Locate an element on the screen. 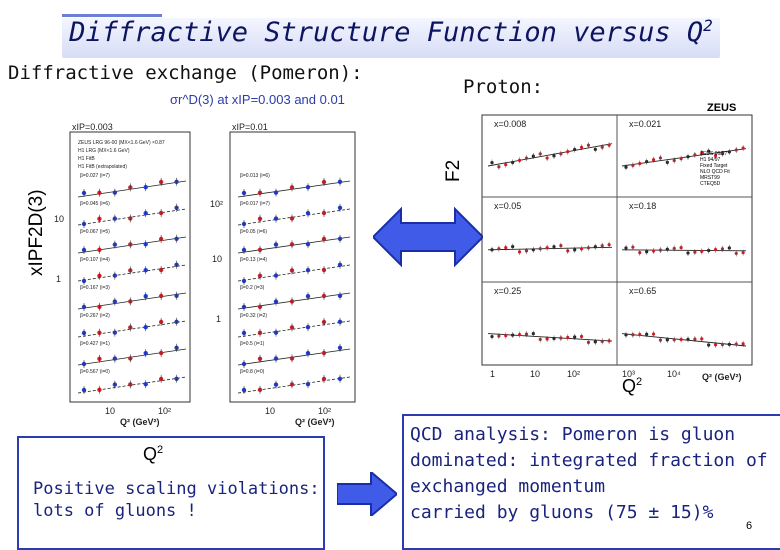 The width and height of the screenshot is (780, 550). beta-label: β=0.5 (i=1) is located at coordinates (252, 344).